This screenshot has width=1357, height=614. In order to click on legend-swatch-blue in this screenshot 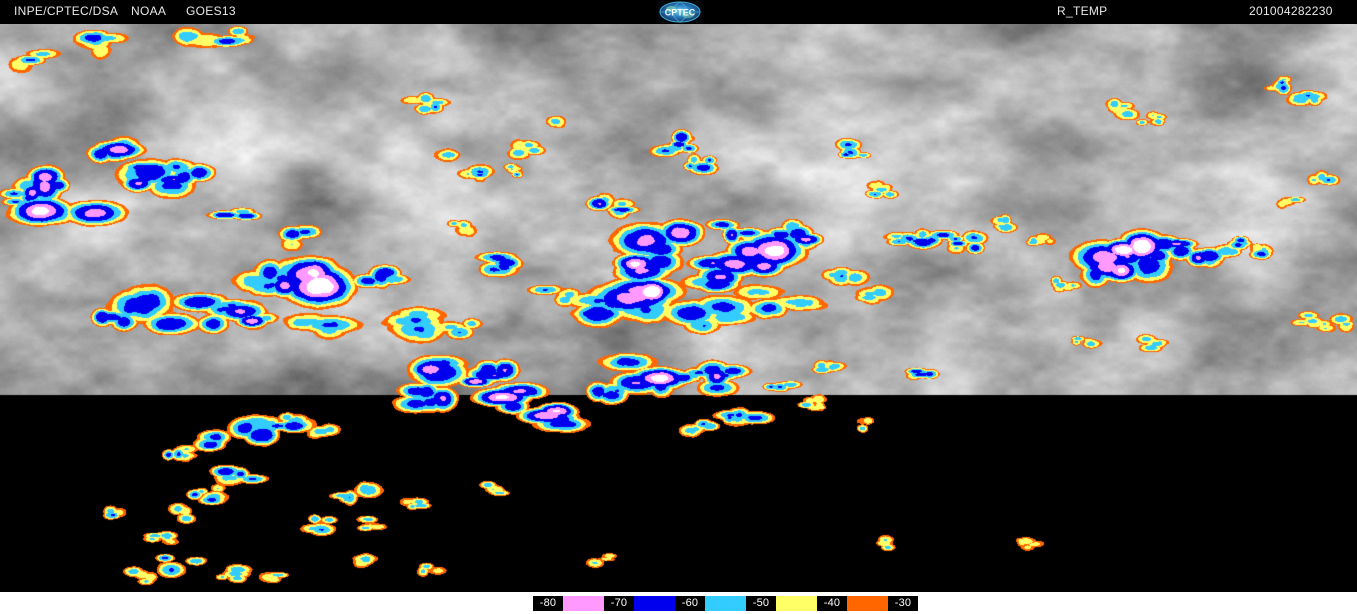, I will do `click(654, 603)`.